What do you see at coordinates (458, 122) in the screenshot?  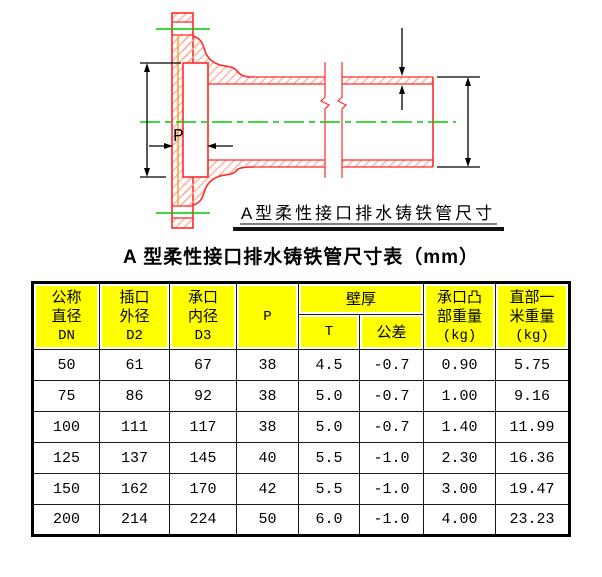 I see `dim-right-lines` at bounding box center [458, 122].